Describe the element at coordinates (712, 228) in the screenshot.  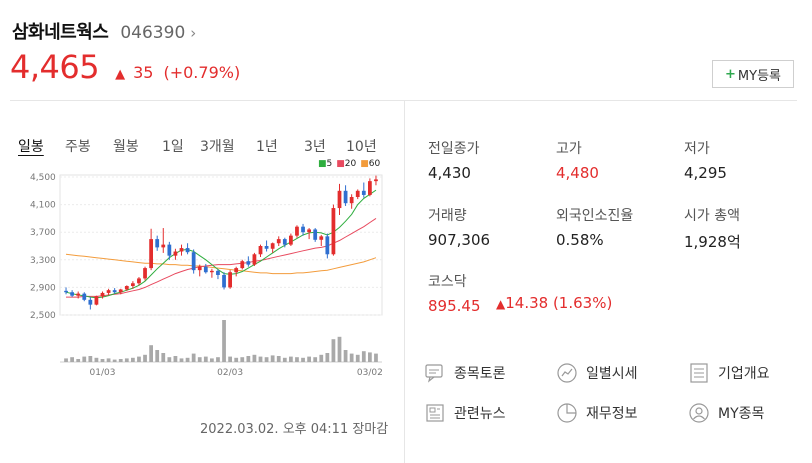
I see `stat-market-cap: 시가 총액 1,928억` at that location.